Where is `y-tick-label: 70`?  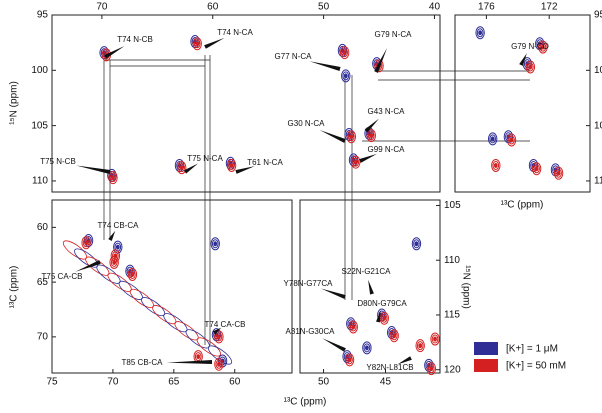
y-tick-label: 70 is located at coordinates (43, 337).